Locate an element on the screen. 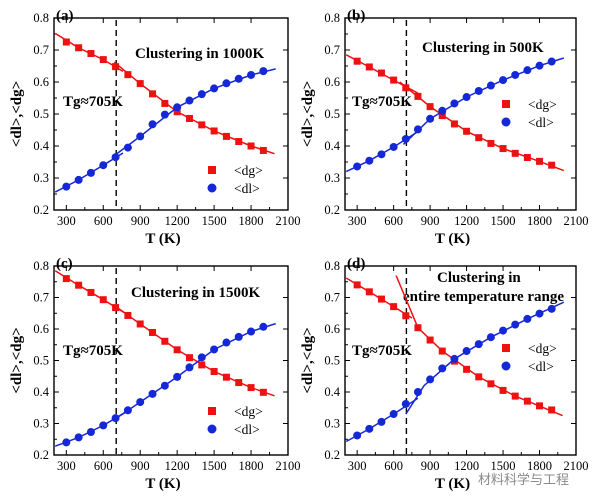  x-tick-label: 1500 is located at coordinates (503, 466).